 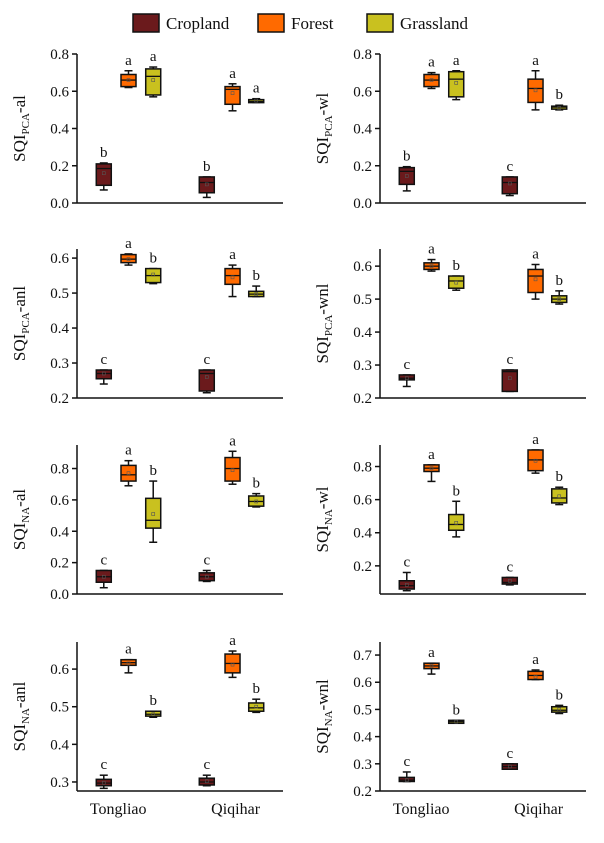 What do you see at coordinates (421, 809) in the screenshot?
I see `x-category-label: Tongliao` at bounding box center [421, 809].